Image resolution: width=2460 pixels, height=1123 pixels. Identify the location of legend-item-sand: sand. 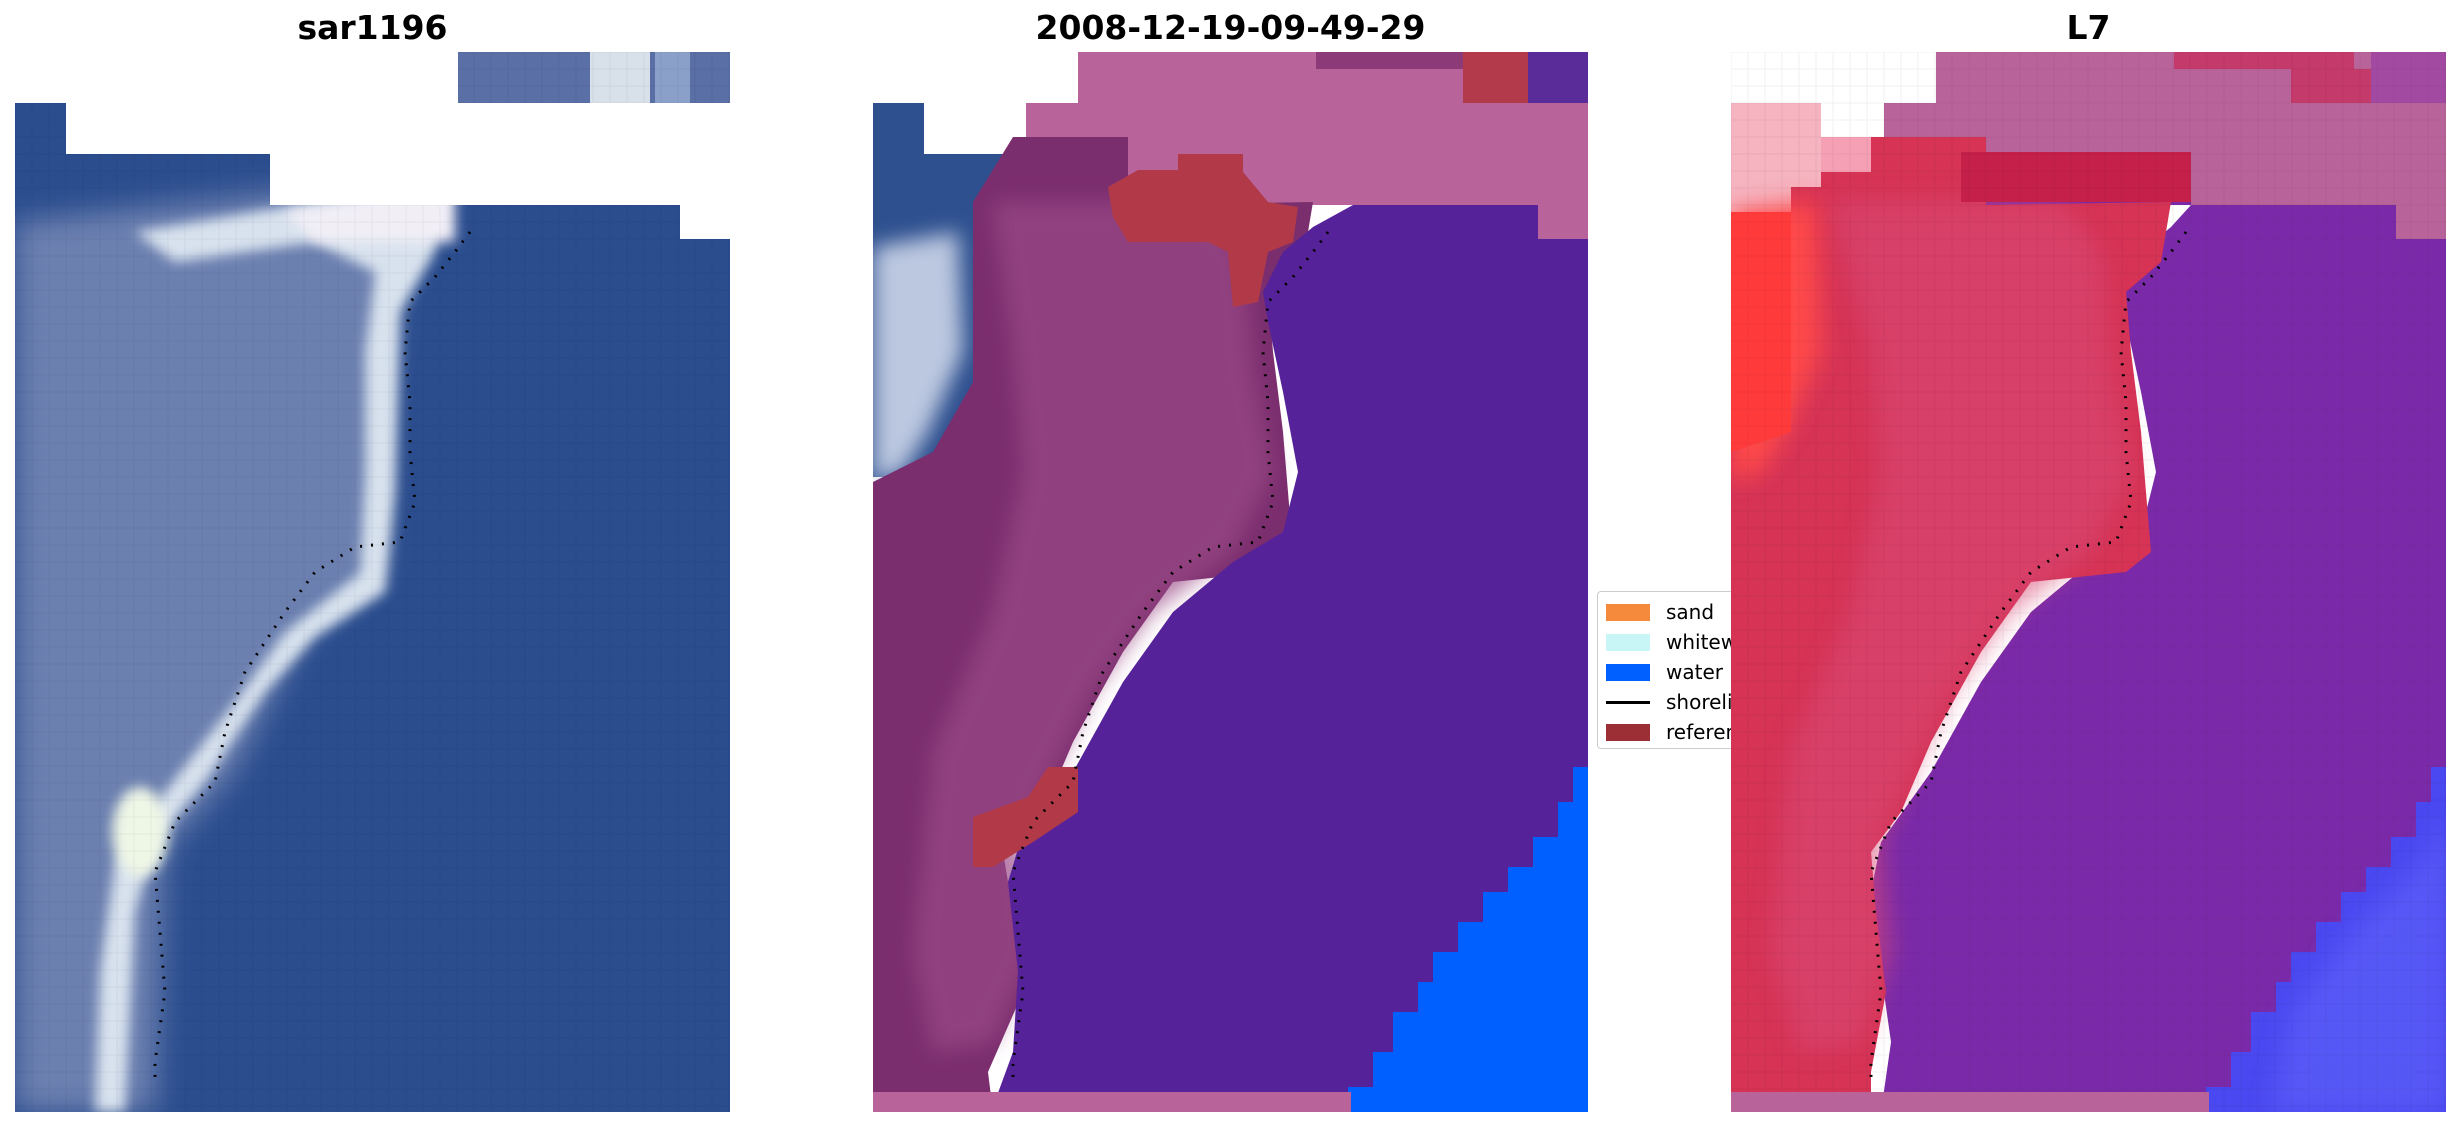
(1660, 612).